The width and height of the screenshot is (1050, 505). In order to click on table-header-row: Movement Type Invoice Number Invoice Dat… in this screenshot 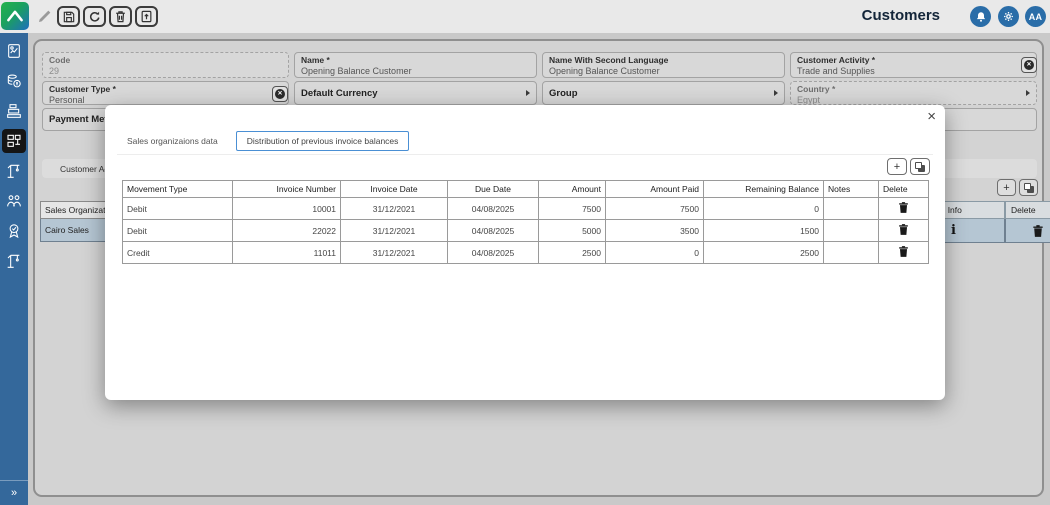, I will do `click(525, 189)`.